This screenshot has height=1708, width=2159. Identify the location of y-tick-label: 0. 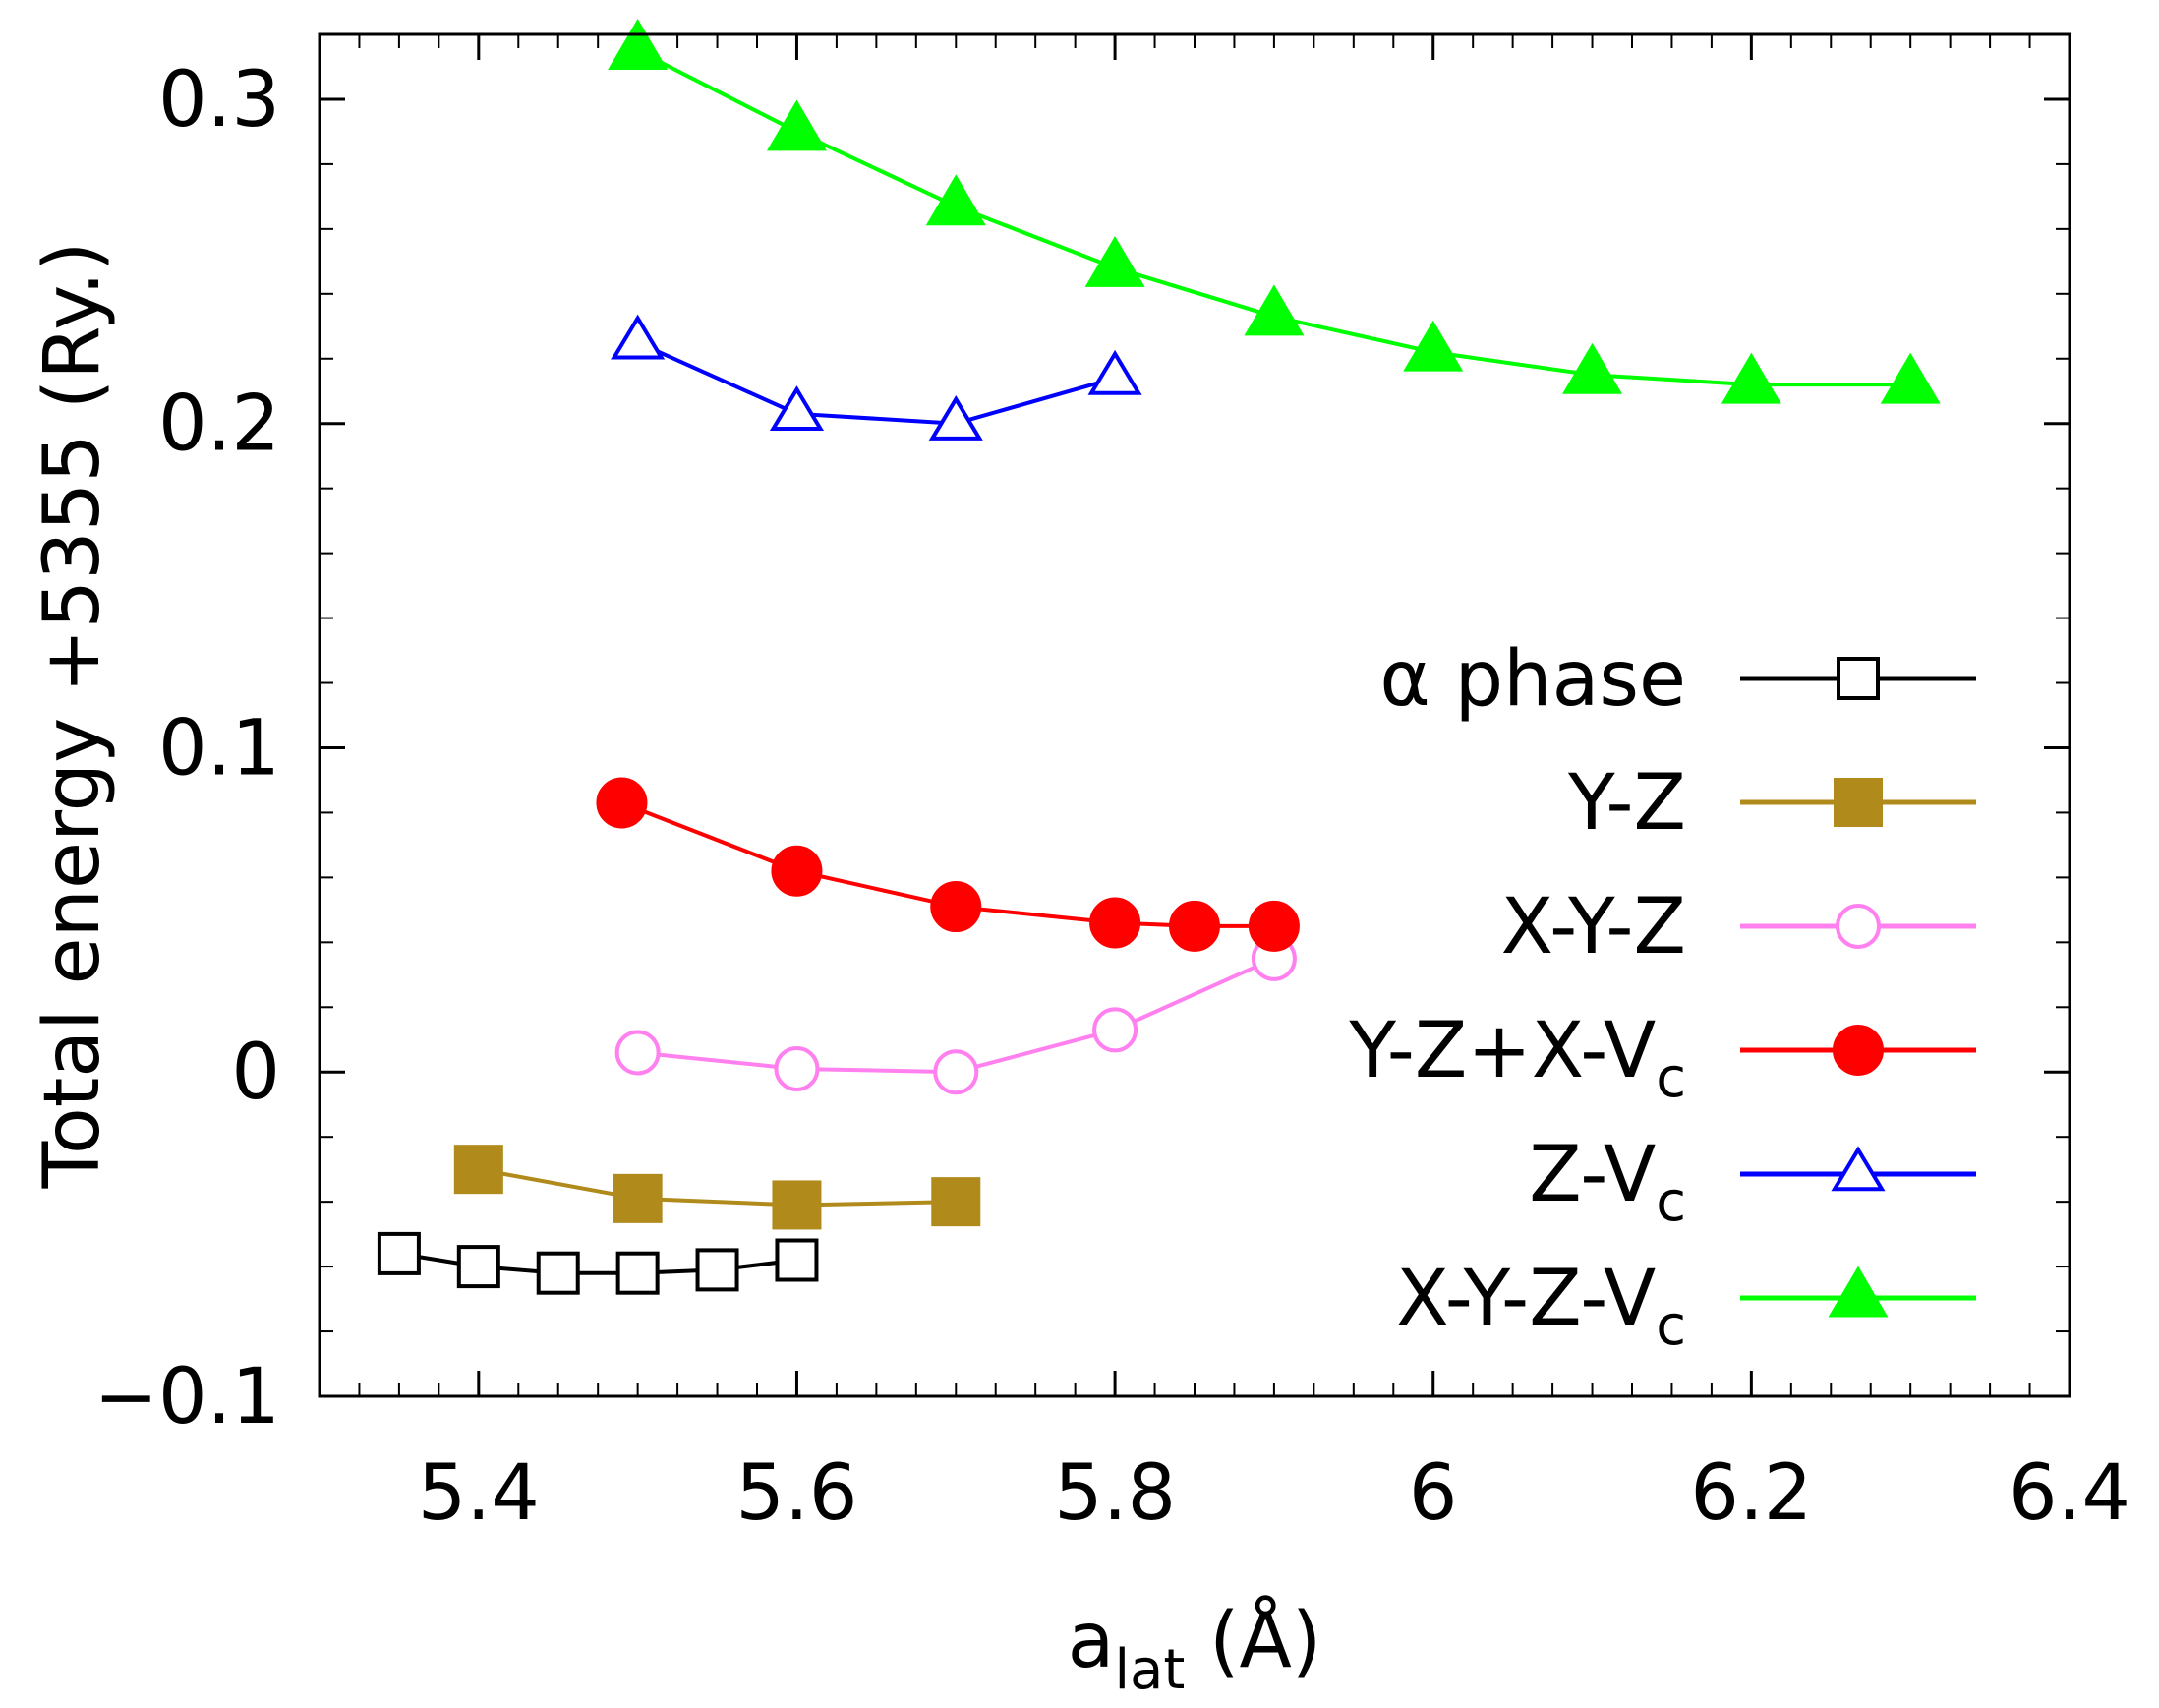
(255, 1073).